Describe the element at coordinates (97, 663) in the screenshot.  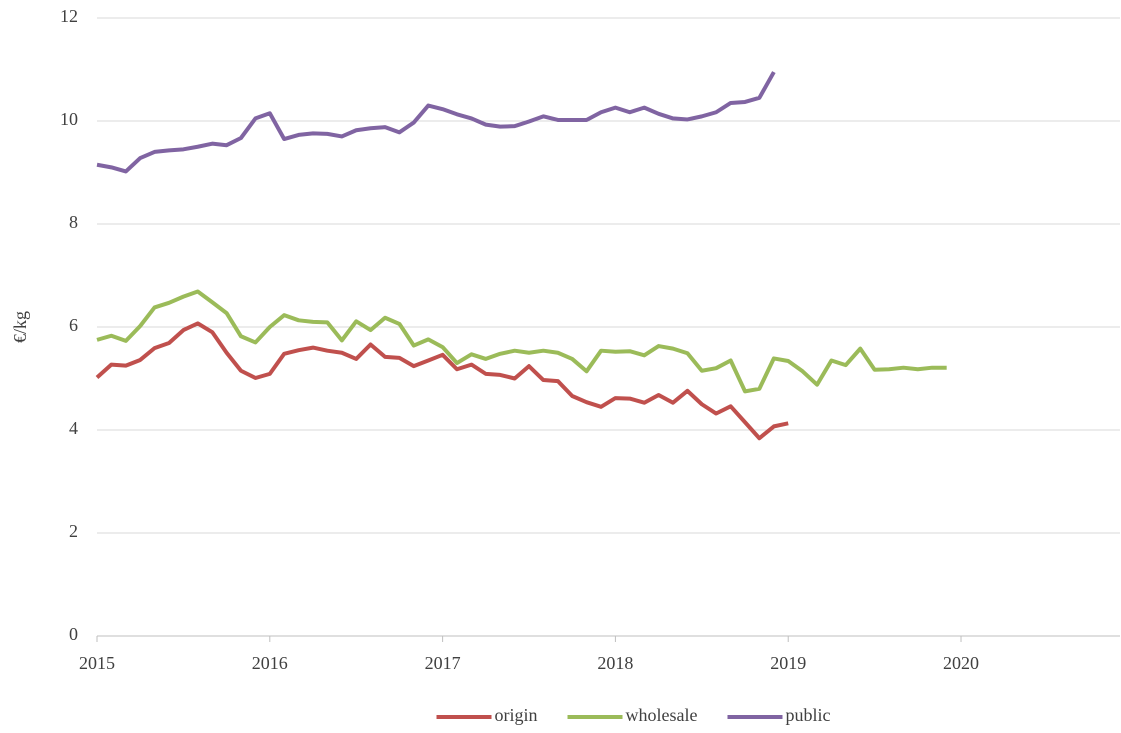
I see `x-tick-label: 2015` at that location.